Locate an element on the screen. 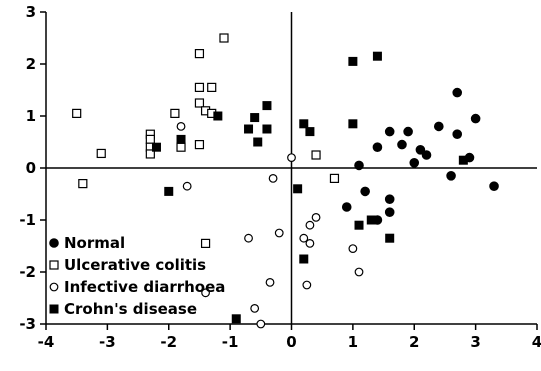  legend-item: Normal is located at coordinates (87, 243).